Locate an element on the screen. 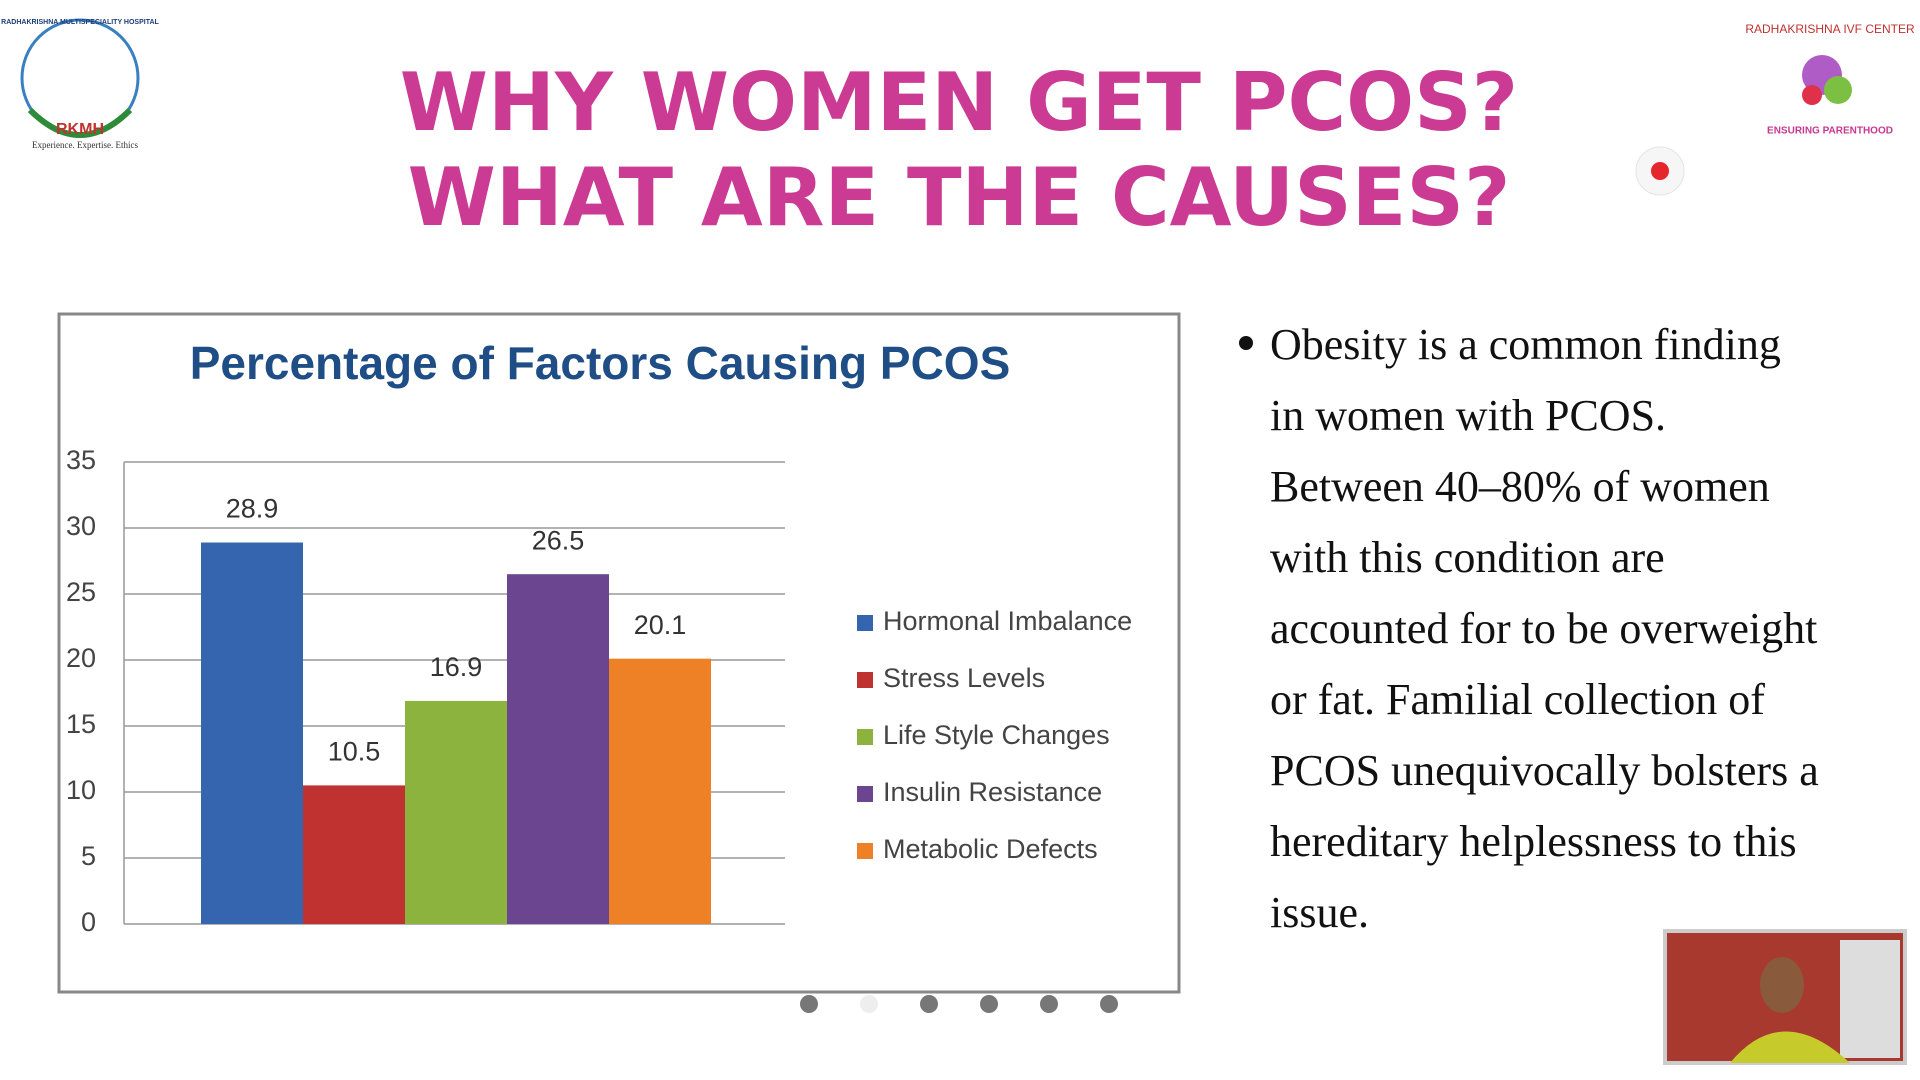 This screenshot has height=1080, width=1920. pagination is located at coordinates (959, 1004).